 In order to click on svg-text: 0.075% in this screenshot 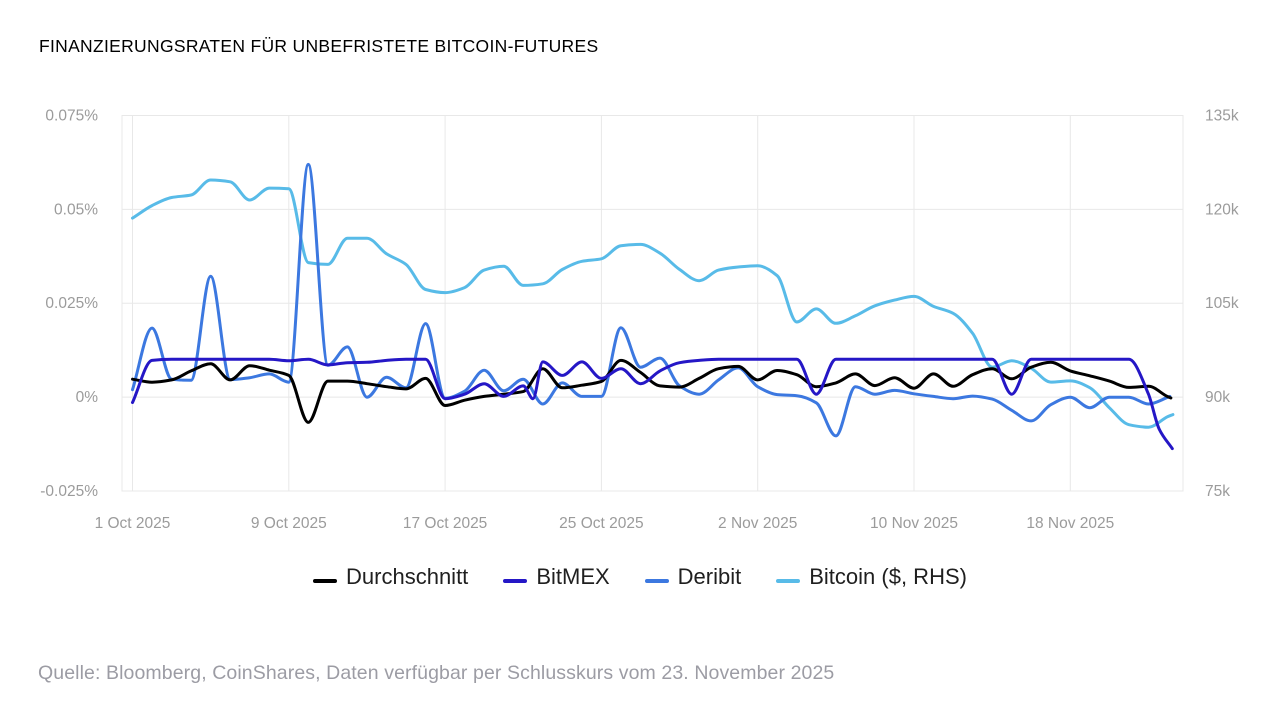, I will do `click(71, 116)`.